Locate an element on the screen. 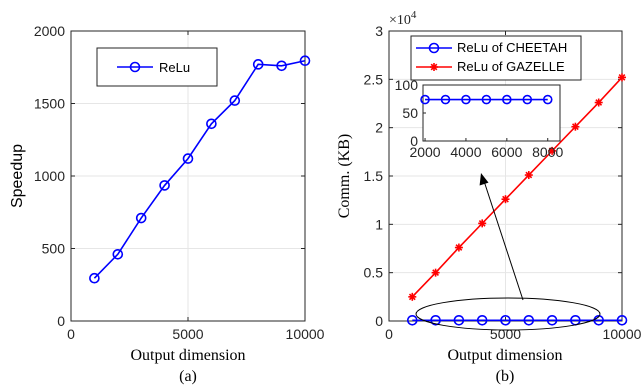 Image resolution: width=643 pixels, height=387 pixels. b-inset-frame is located at coordinates (491, 113).